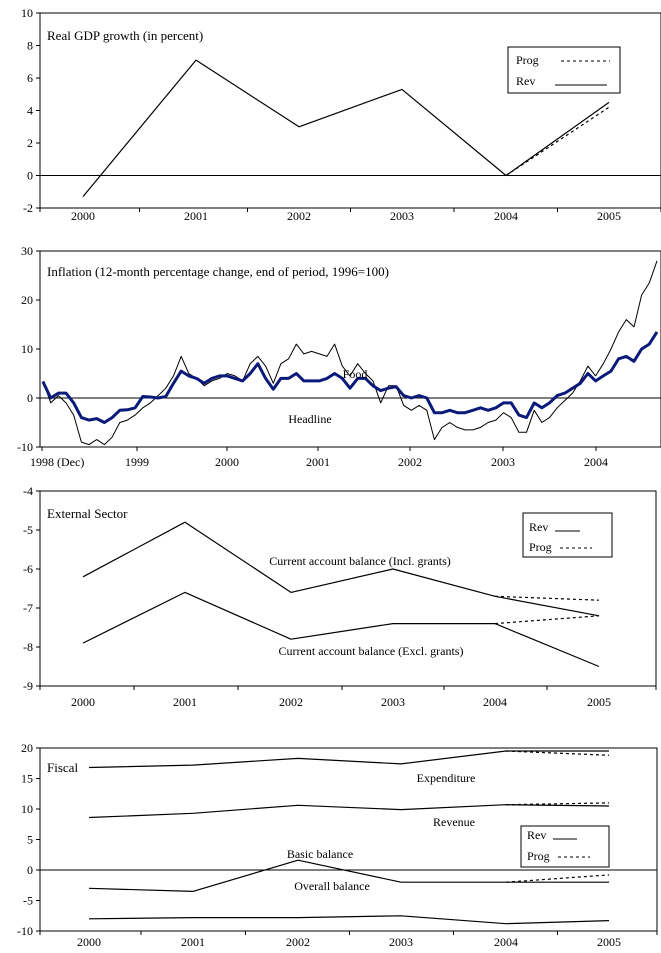  Describe the element at coordinates (30, 78) in the screenshot. I see `y-tick-label: 6` at that location.